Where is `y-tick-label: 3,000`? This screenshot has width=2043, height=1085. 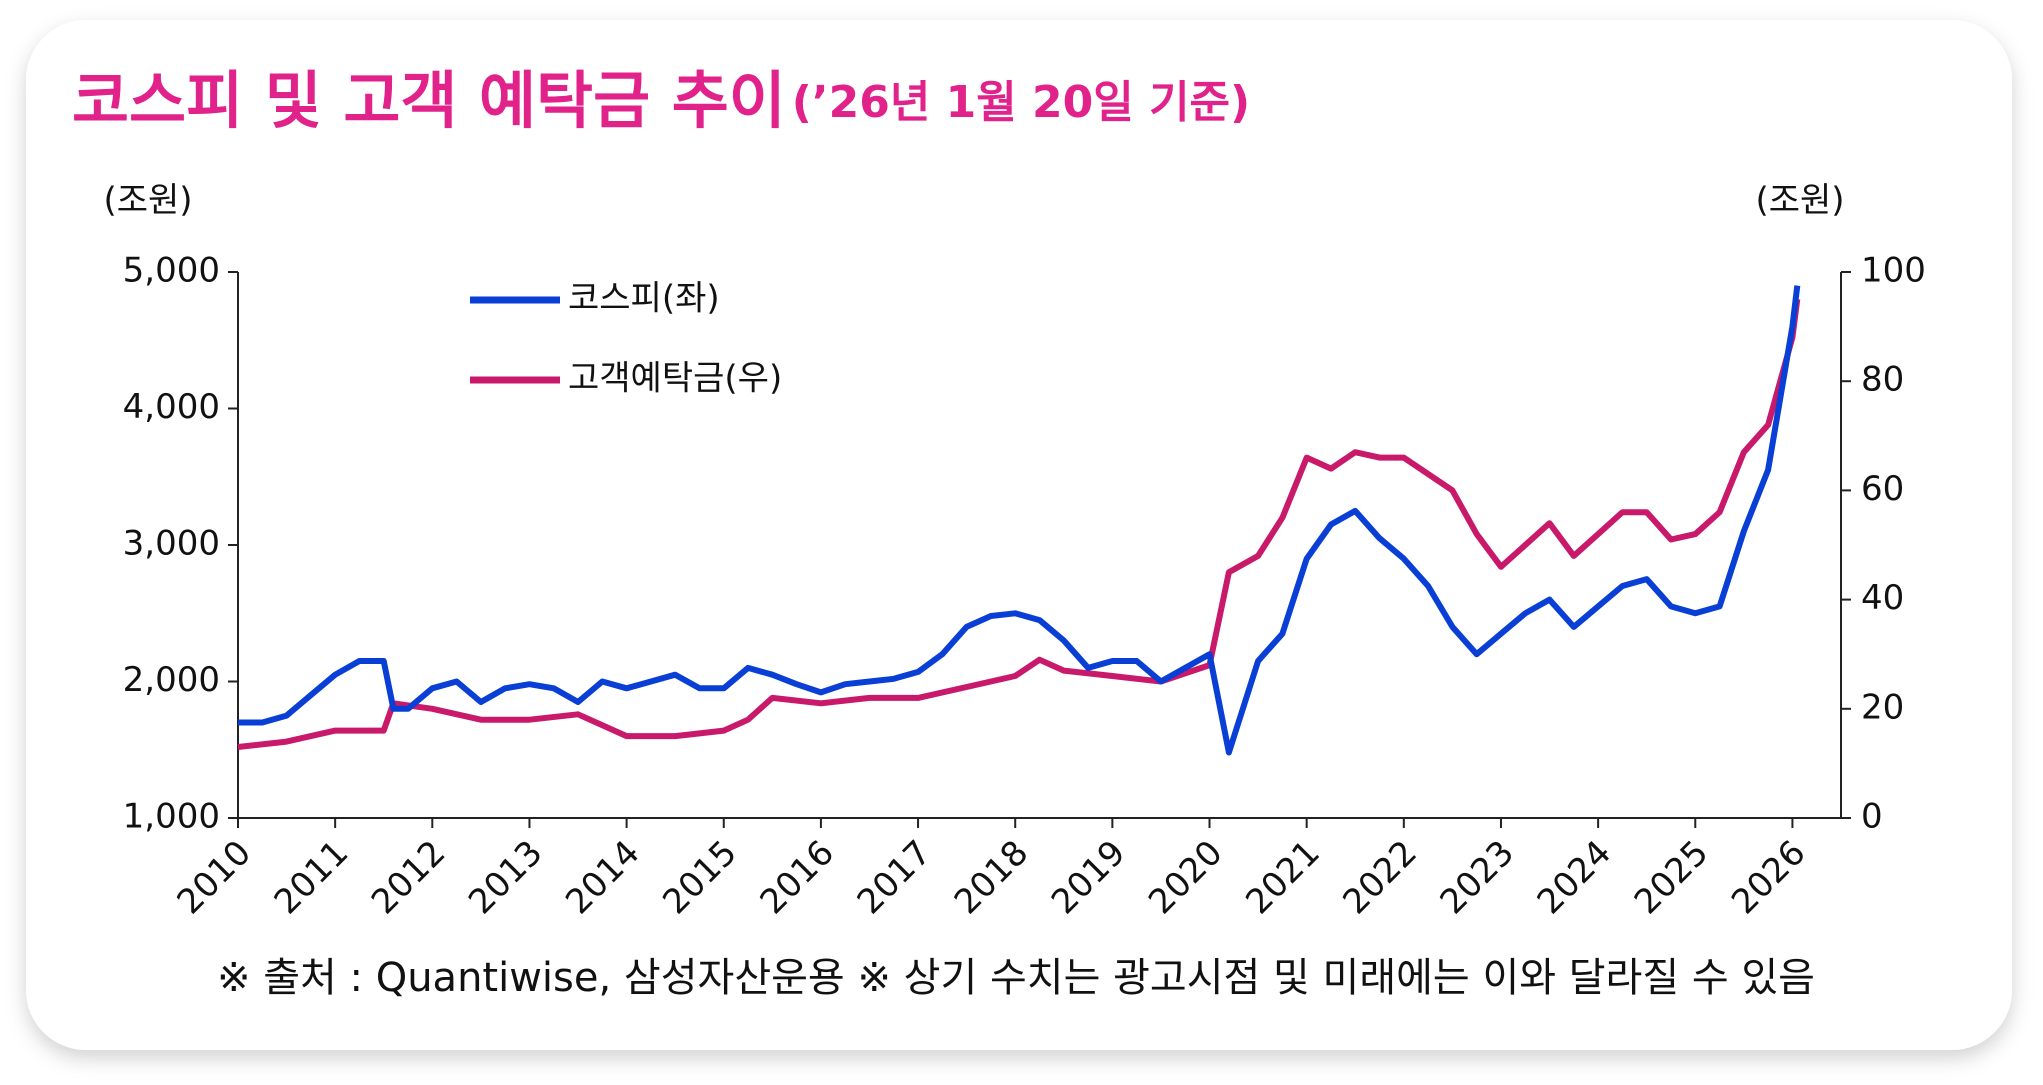
y-tick-label: 3,000 is located at coordinates (171, 544).